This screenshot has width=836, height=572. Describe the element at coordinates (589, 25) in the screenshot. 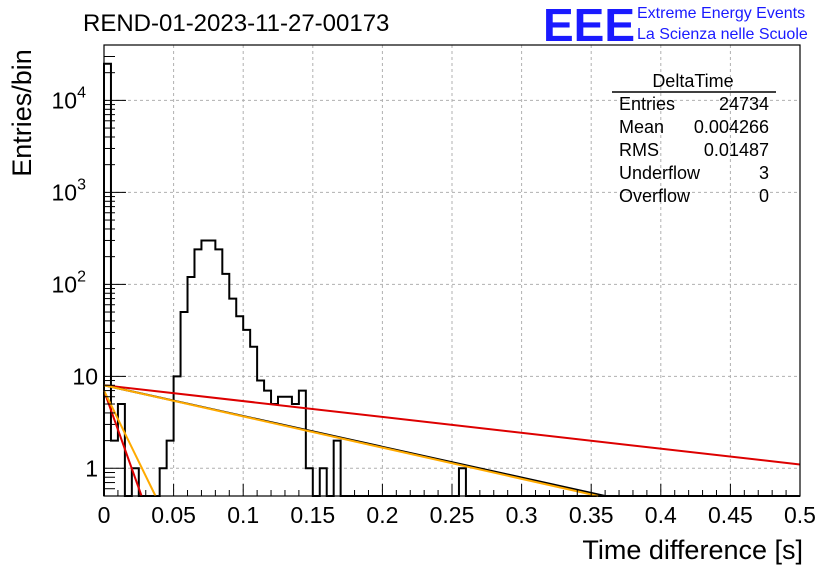

I see `eee-logo-mark: EEE` at that location.